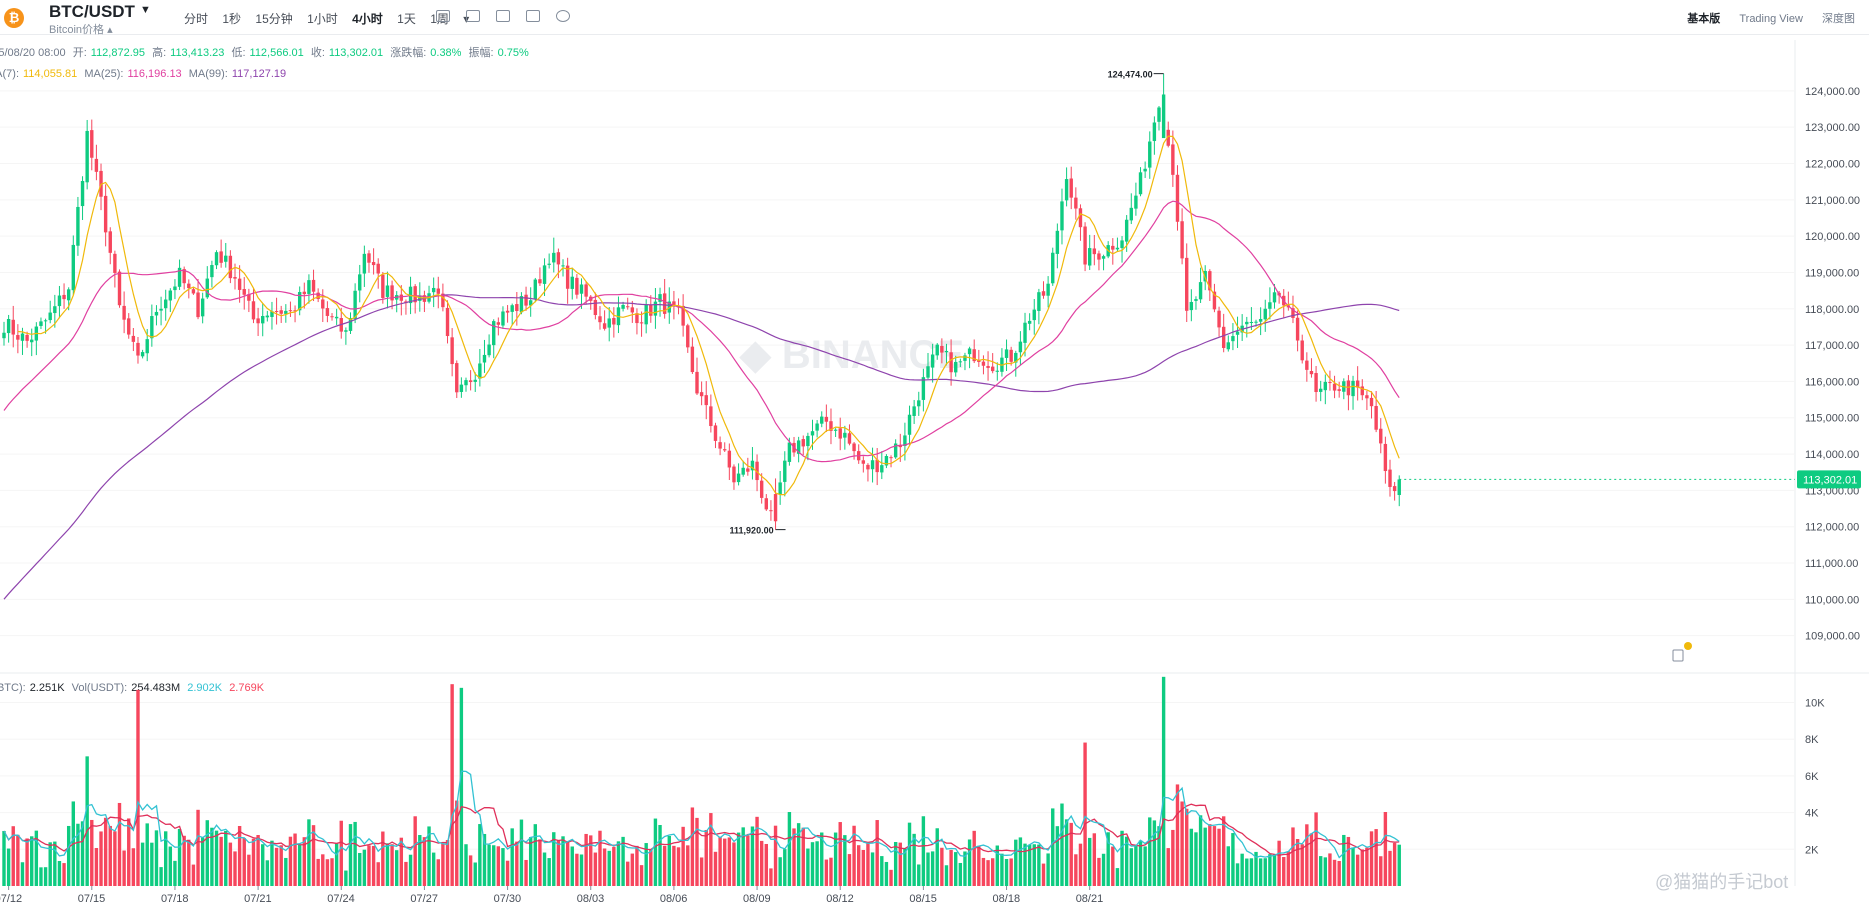 The height and width of the screenshot is (911, 1869). I want to click on candle-type-icon, so click(503, 16).